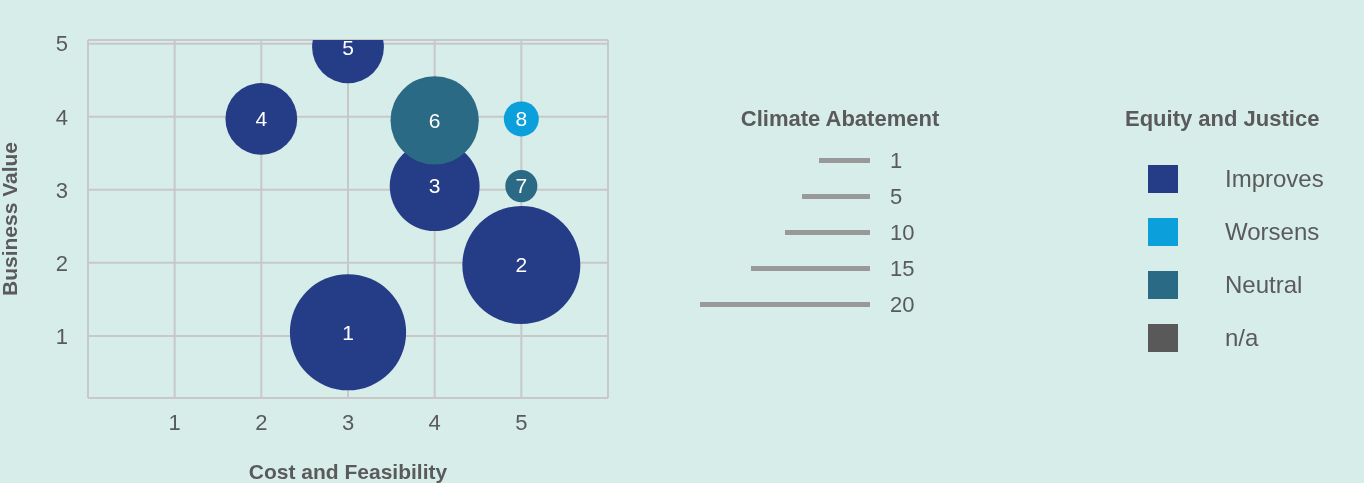 This screenshot has width=1364, height=483. Describe the element at coordinates (261, 119) in the screenshot. I see `annotation: 4` at that location.